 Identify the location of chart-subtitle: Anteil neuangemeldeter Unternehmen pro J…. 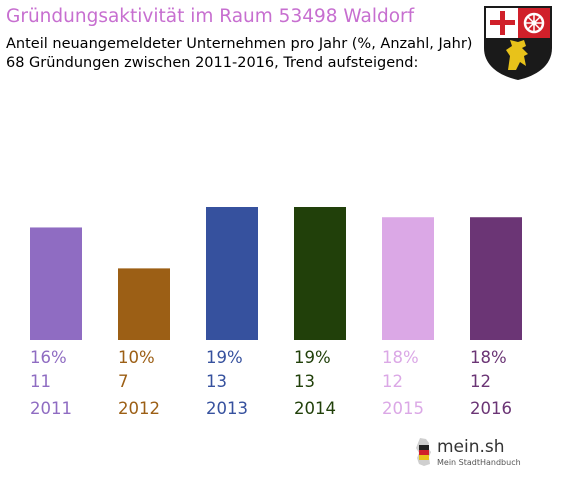
(239, 54).